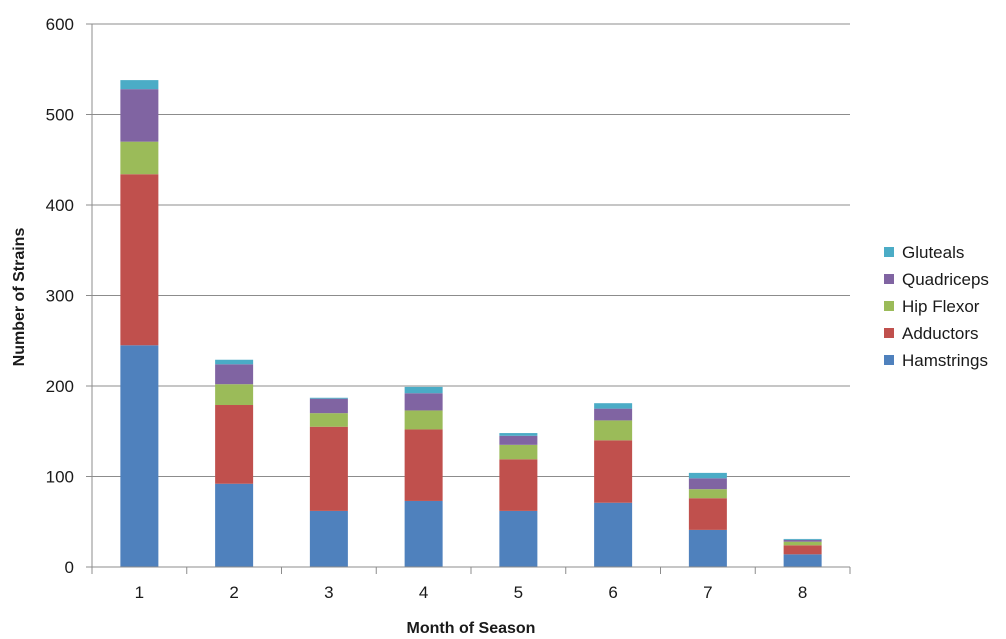 This screenshot has height=639, width=1006. Describe the element at coordinates (19, 297) in the screenshot. I see `y-axis-title: Number of Strains` at that location.